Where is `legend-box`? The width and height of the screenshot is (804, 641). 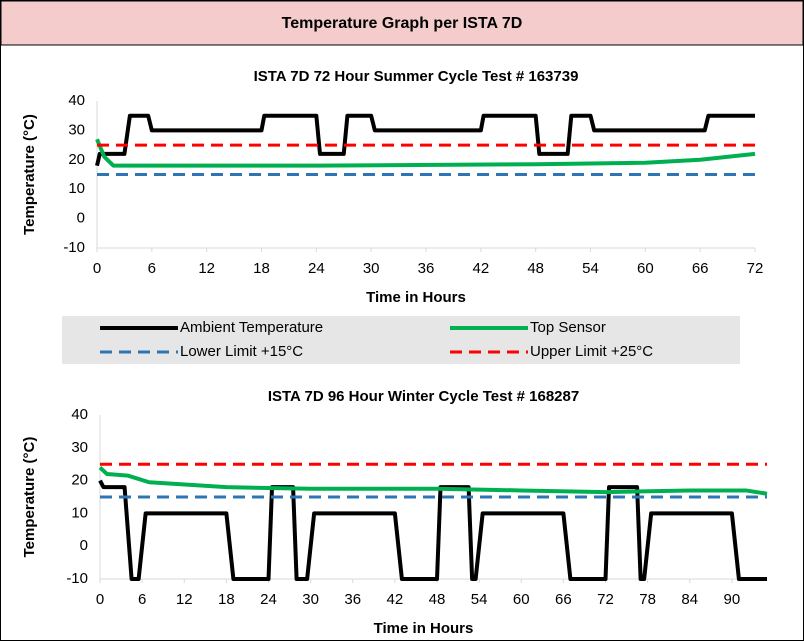 legend-box is located at coordinates (401, 340).